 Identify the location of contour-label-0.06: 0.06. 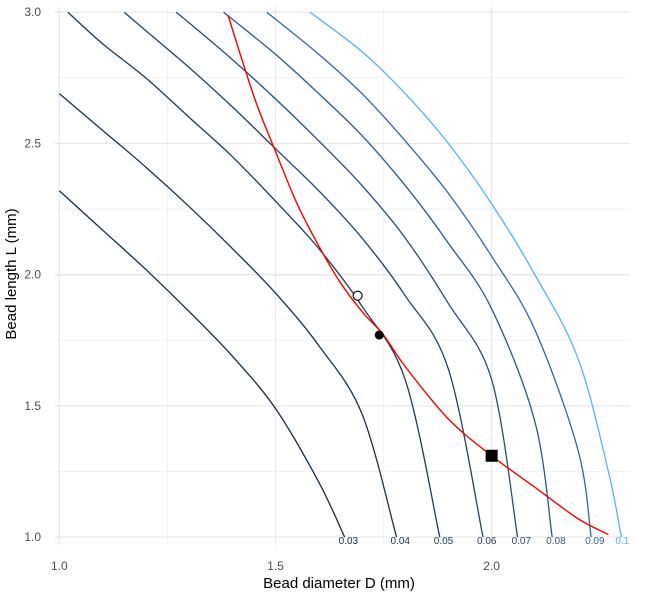
(487, 541).